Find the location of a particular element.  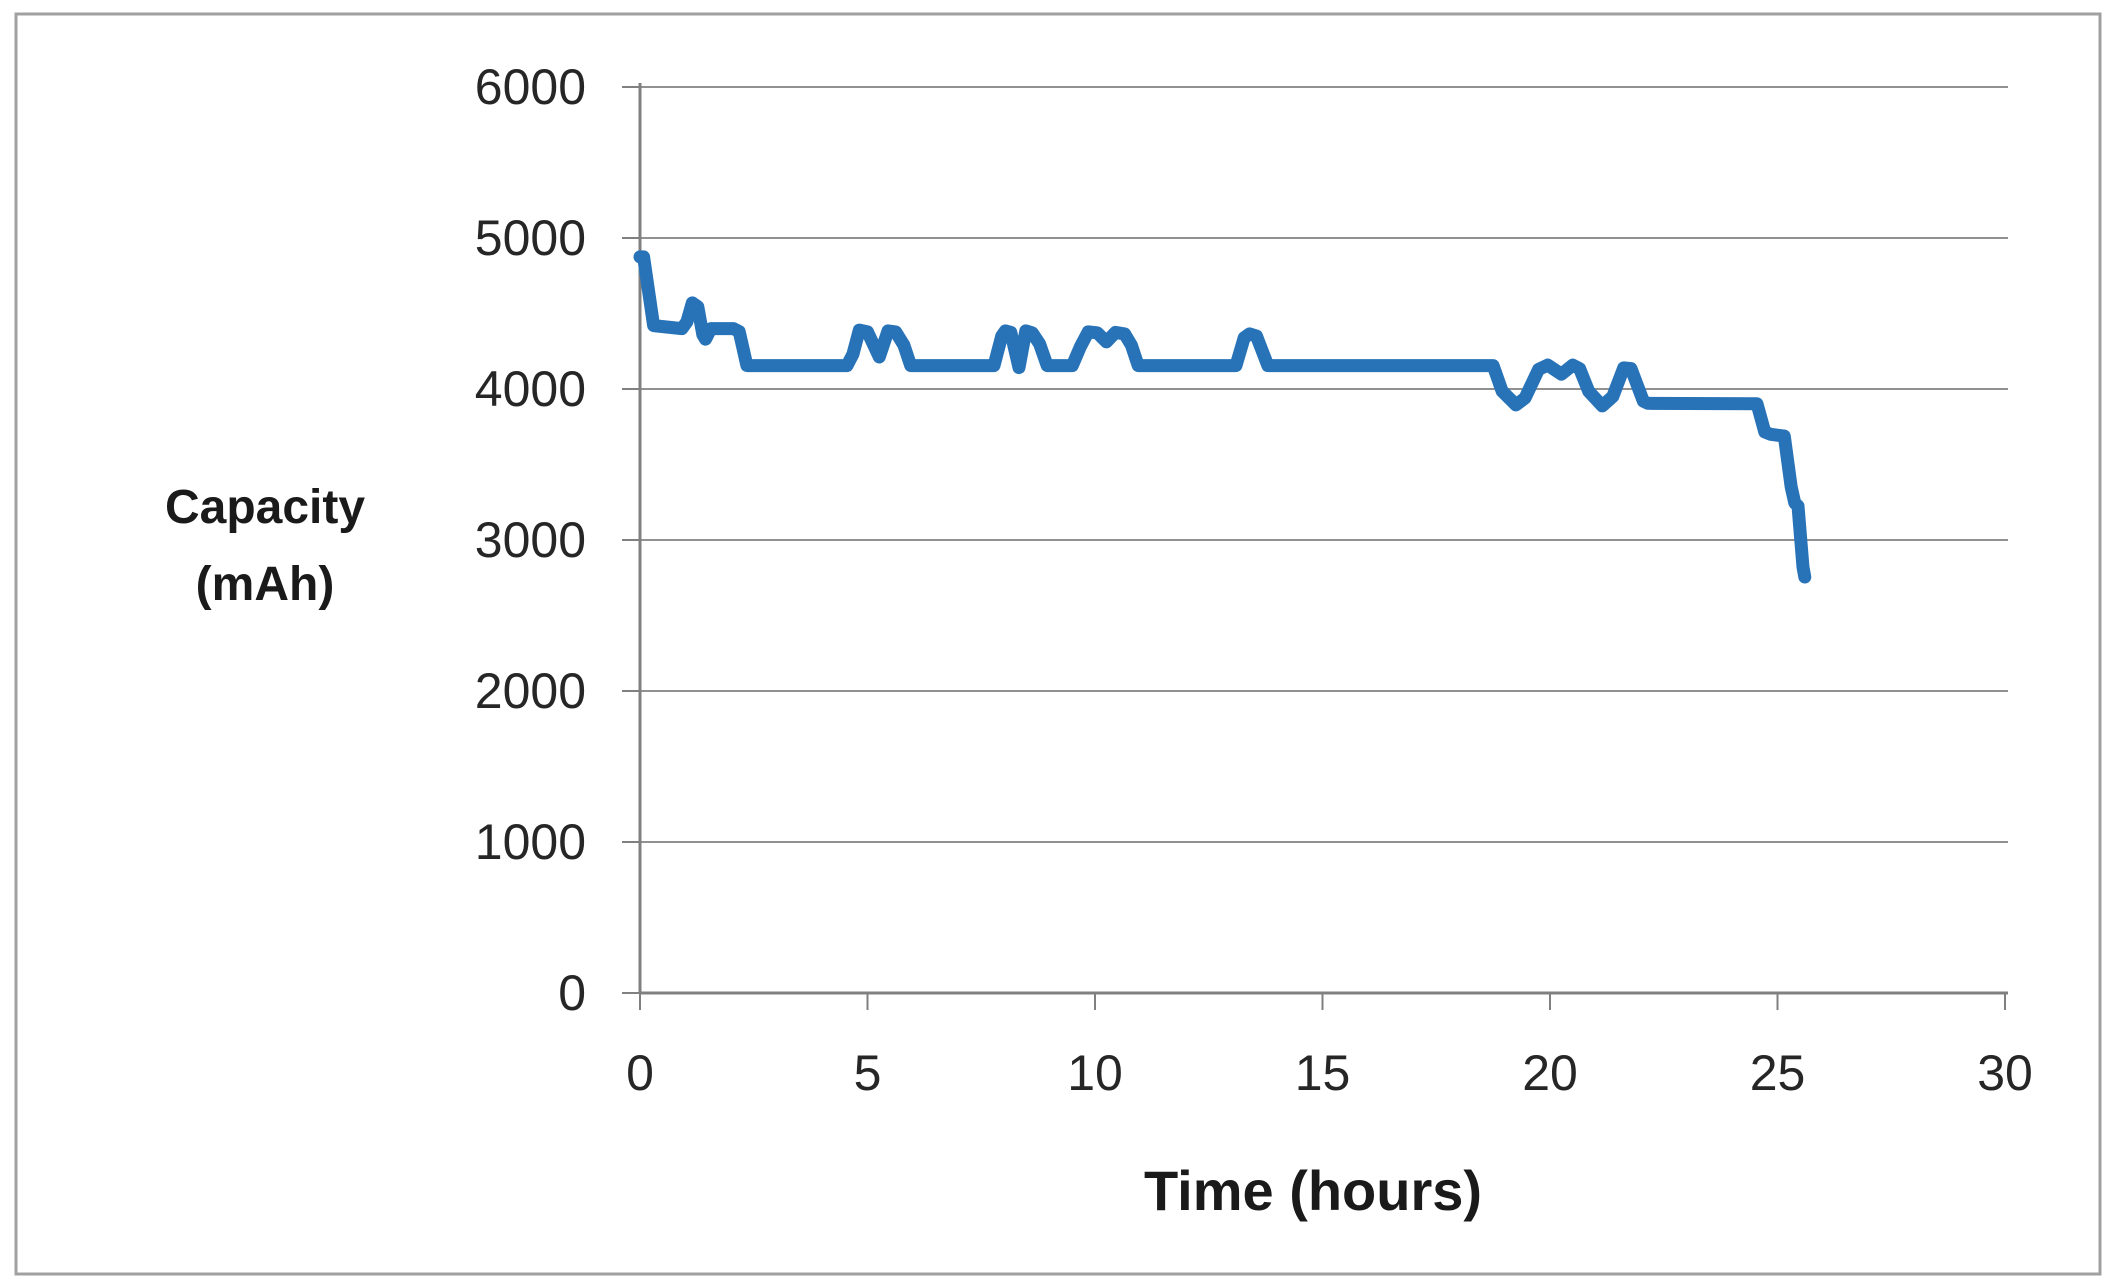

y-tick-label-4000: 4000 is located at coordinates (530, 389).